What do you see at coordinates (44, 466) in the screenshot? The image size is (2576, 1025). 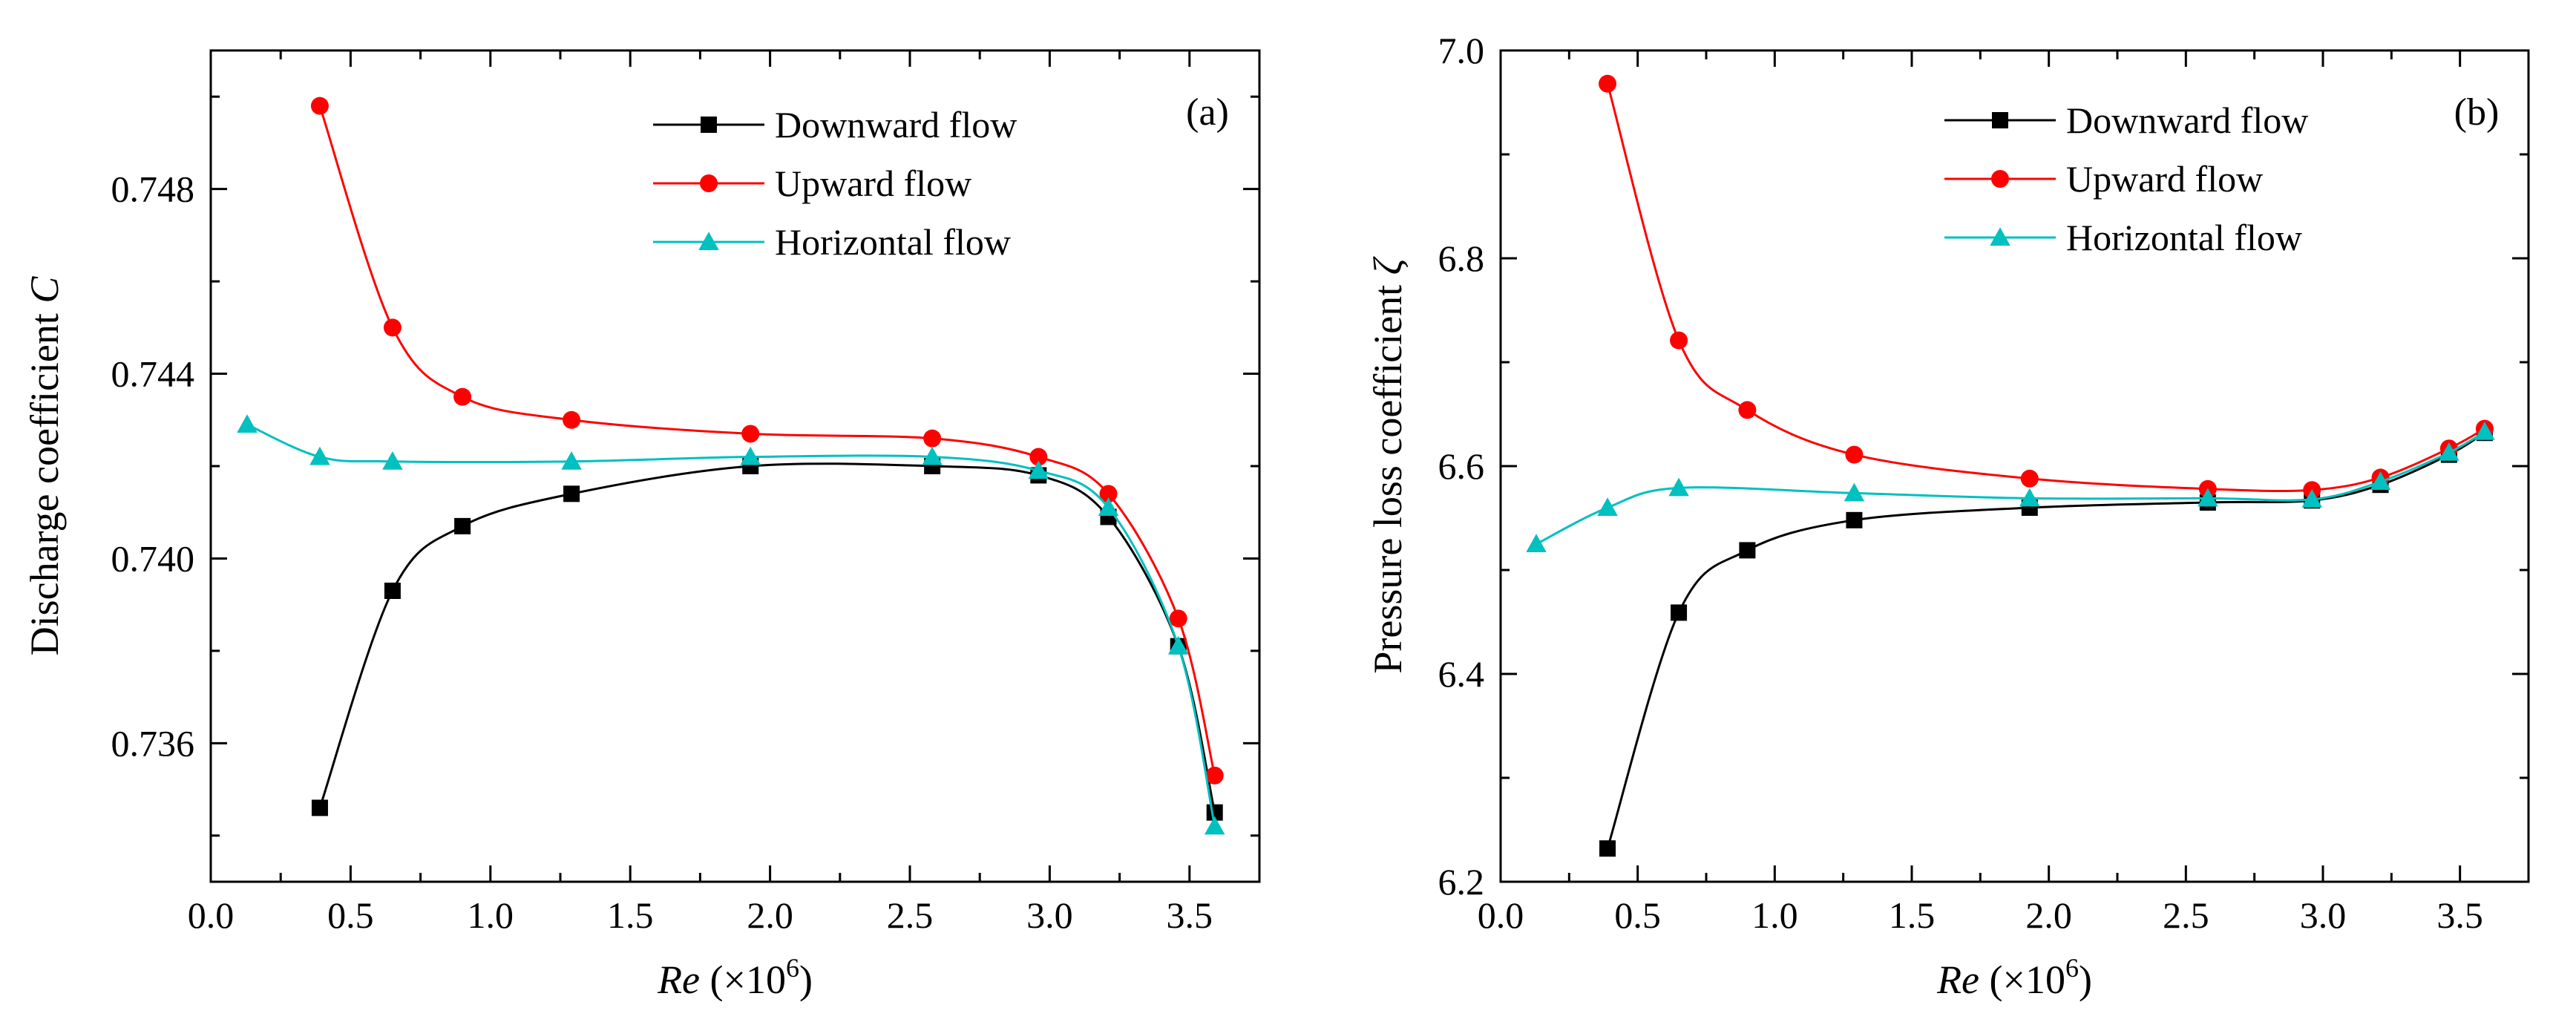 I see `y-axis-label: Discharge coefficient C` at bounding box center [44, 466].